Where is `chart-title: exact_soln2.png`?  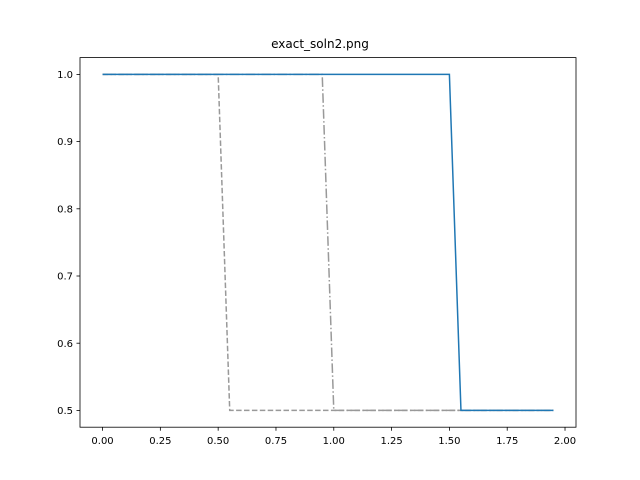
chart-title: exact_soln2.png is located at coordinates (320, 44).